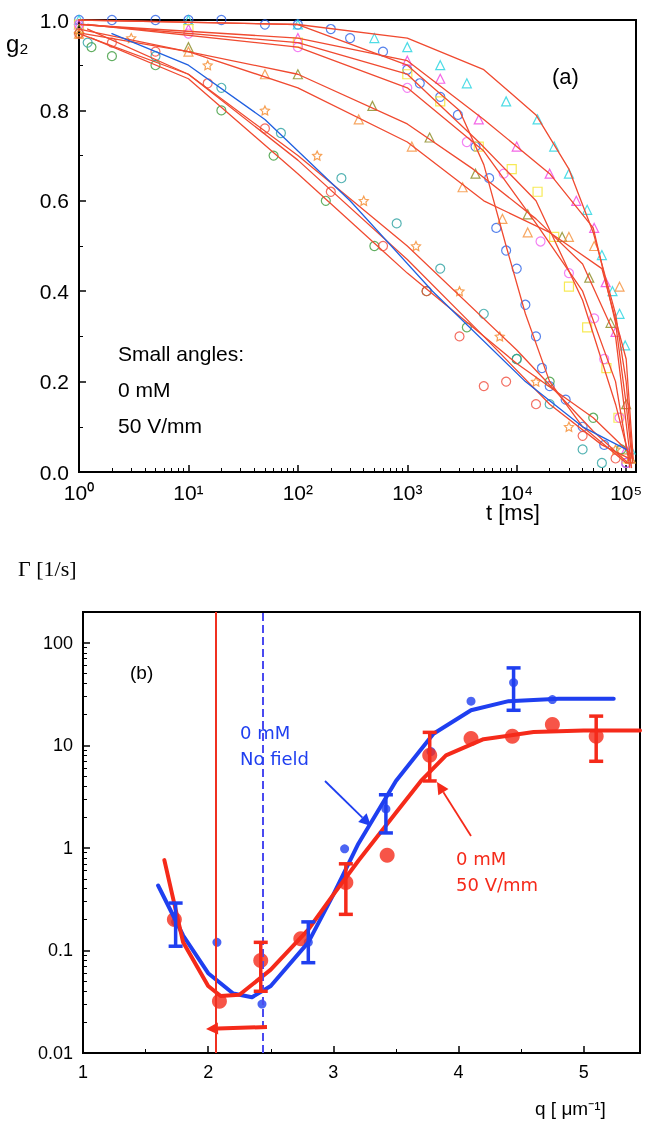  What do you see at coordinates (298, 492) in the screenshot?
I see `x-tick-label: 10²` at bounding box center [298, 492].